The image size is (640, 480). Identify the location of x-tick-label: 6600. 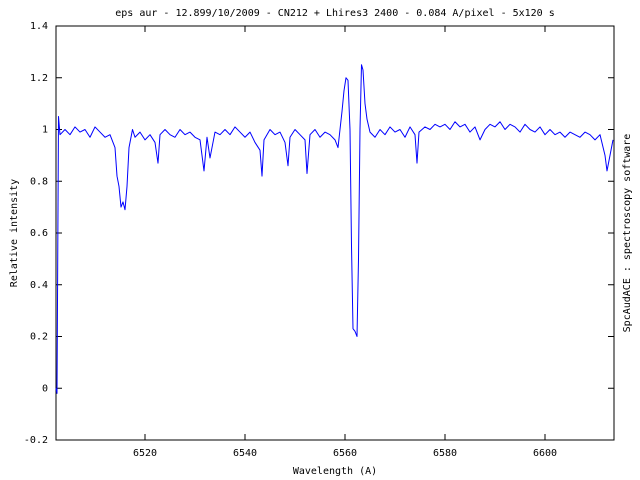
(545, 453).